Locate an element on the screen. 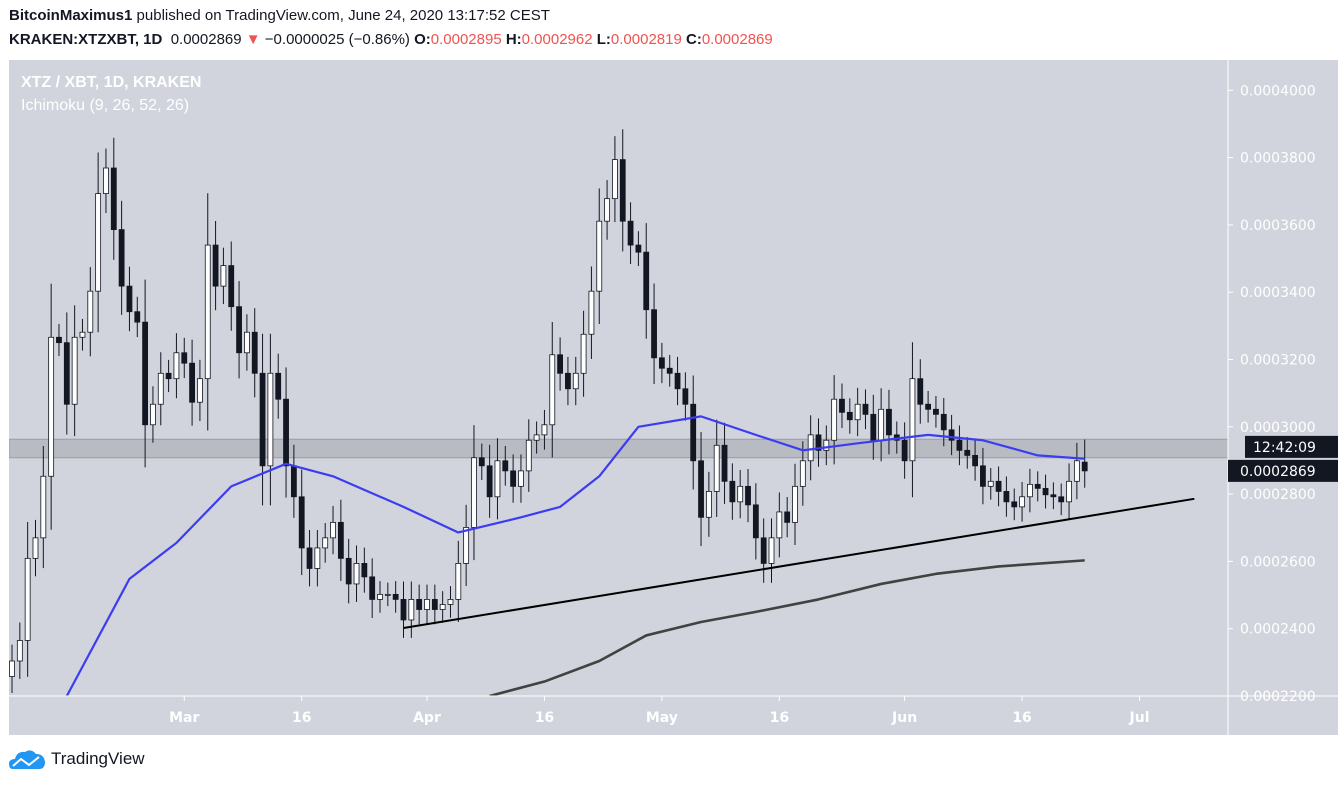 The image size is (1338, 785). ascending-trendline is located at coordinates (799, 563).